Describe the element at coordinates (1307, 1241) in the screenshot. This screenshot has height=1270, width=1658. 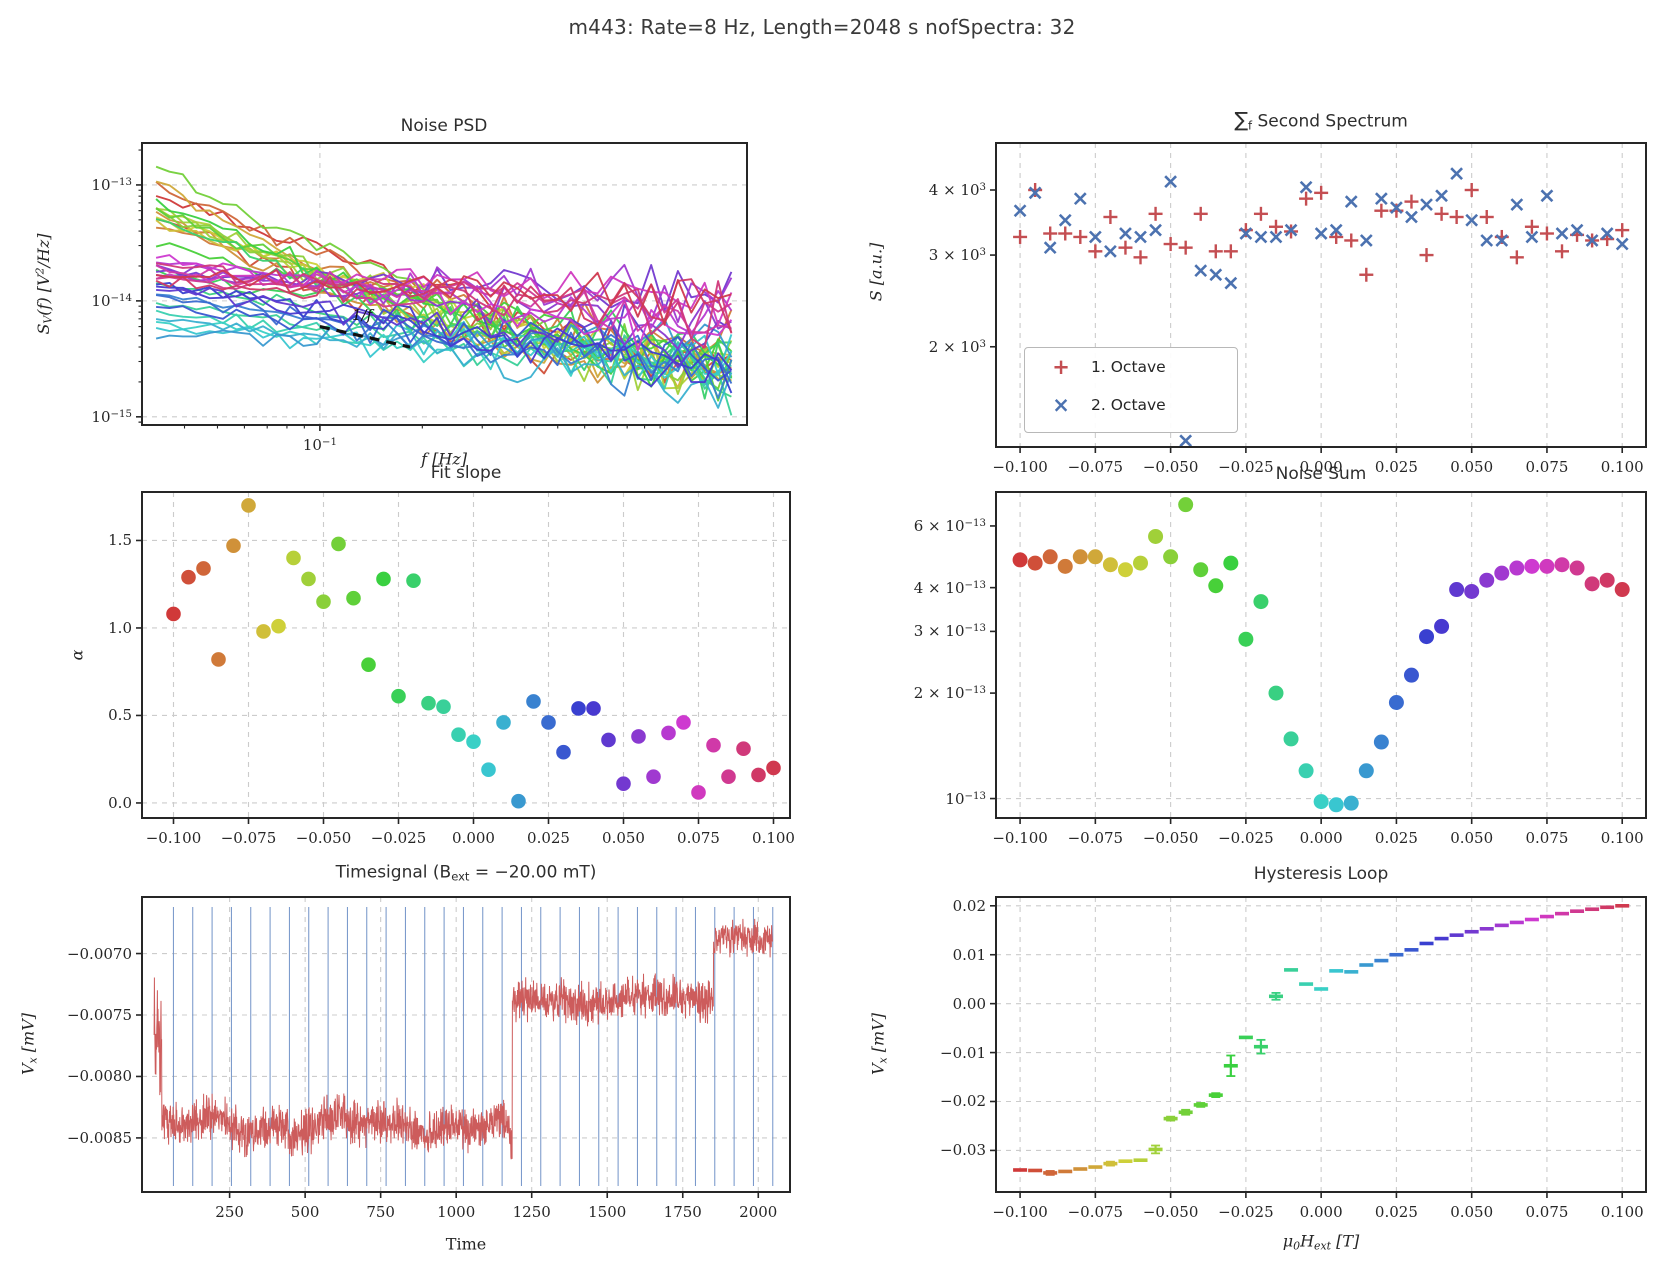
I see `label-text: H` at that location.